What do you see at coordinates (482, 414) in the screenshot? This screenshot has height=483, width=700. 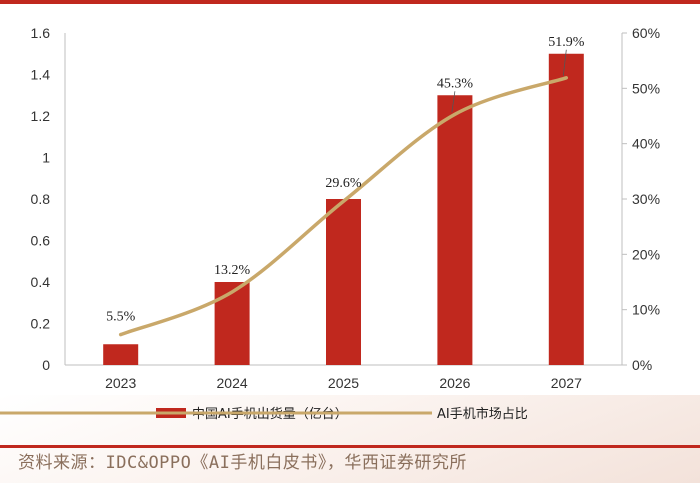 I see `legend-label-line: AI手机市场占比` at bounding box center [482, 414].